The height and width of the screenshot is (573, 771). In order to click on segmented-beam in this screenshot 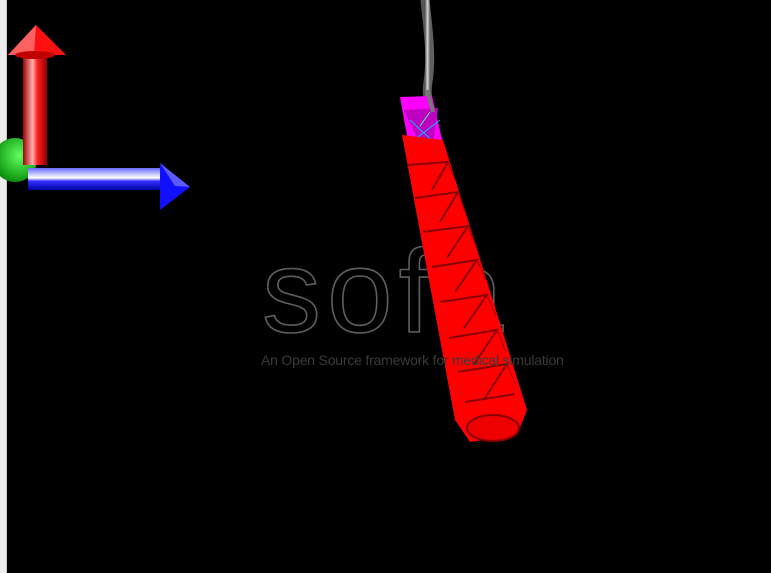, I will do `click(463, 265)`.